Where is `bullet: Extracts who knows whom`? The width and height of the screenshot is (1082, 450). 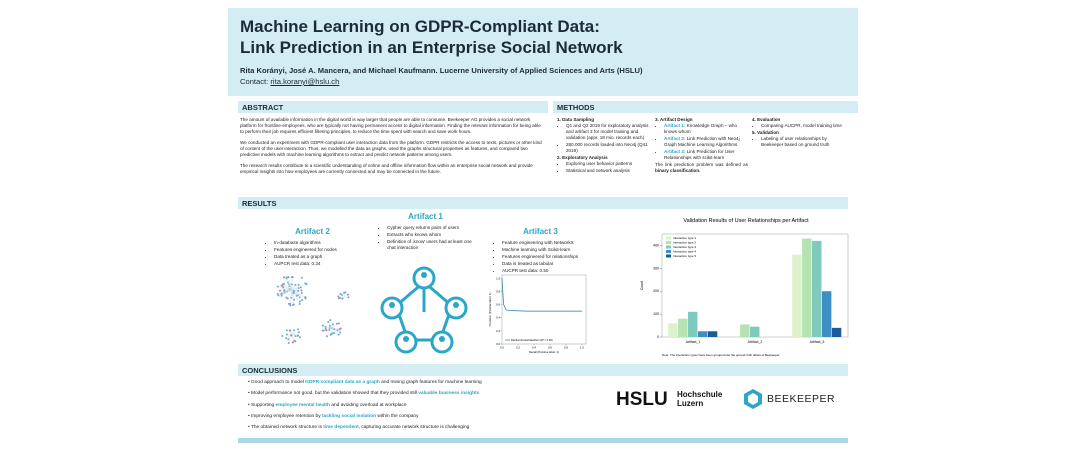
bullet: Extracts who knows whom is located at coordinates (430, 235).